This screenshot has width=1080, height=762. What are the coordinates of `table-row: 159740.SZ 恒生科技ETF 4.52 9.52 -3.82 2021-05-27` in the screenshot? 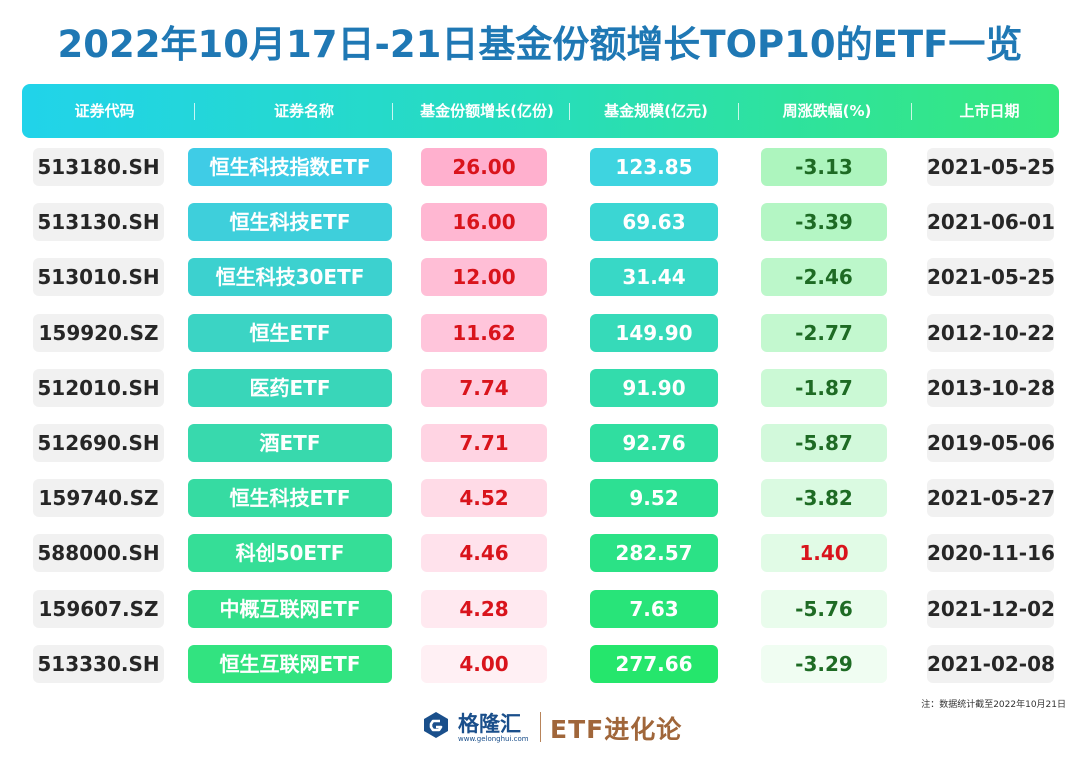 It's located at (540, 498).